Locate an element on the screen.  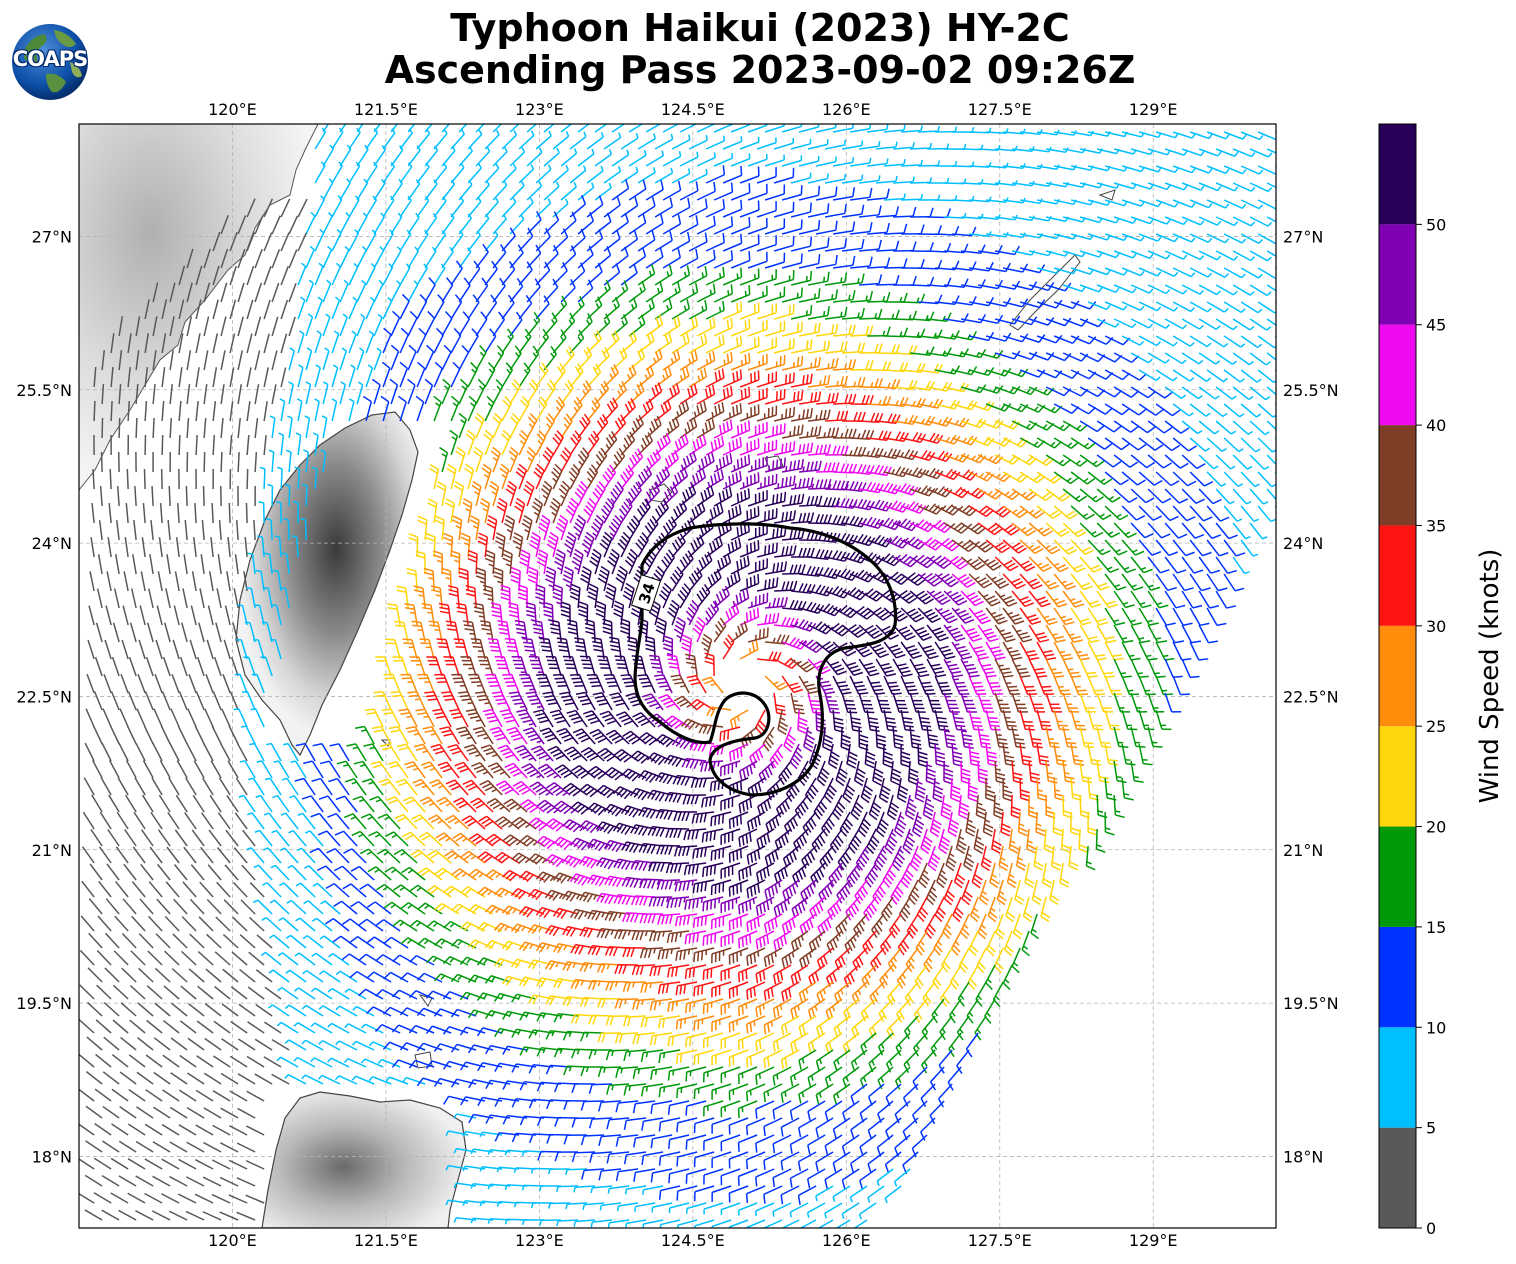
colorbar-tick-label: 5 is located at coordinates (1431, 1128).